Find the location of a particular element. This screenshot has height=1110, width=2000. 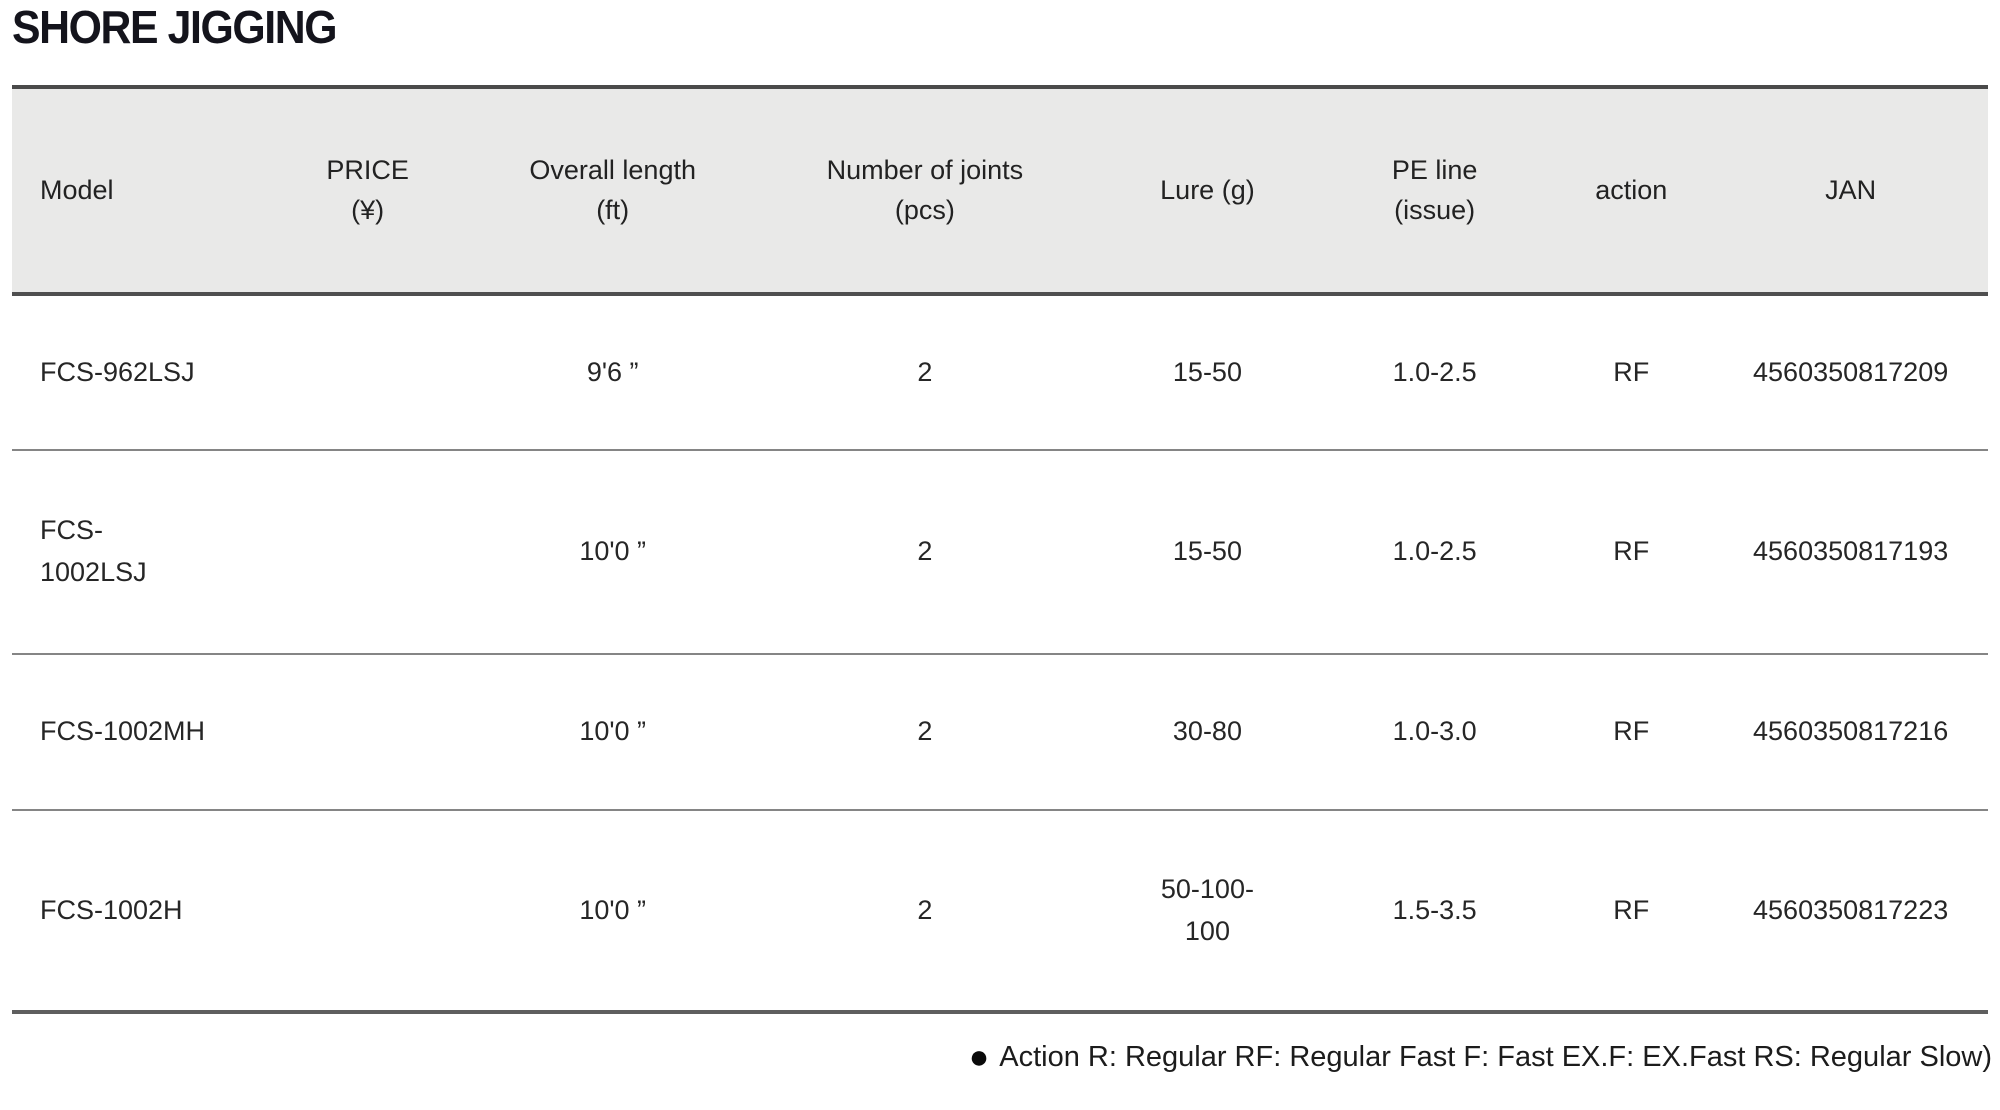

header-cell-joints: Number of joints (pcs) is located at coordinates (925, 190).